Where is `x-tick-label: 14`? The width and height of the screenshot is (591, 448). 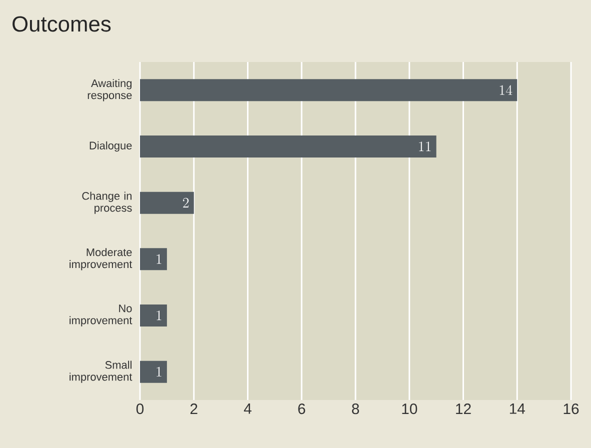 x-tick-label: 14 is located at coordinates (517, 409).